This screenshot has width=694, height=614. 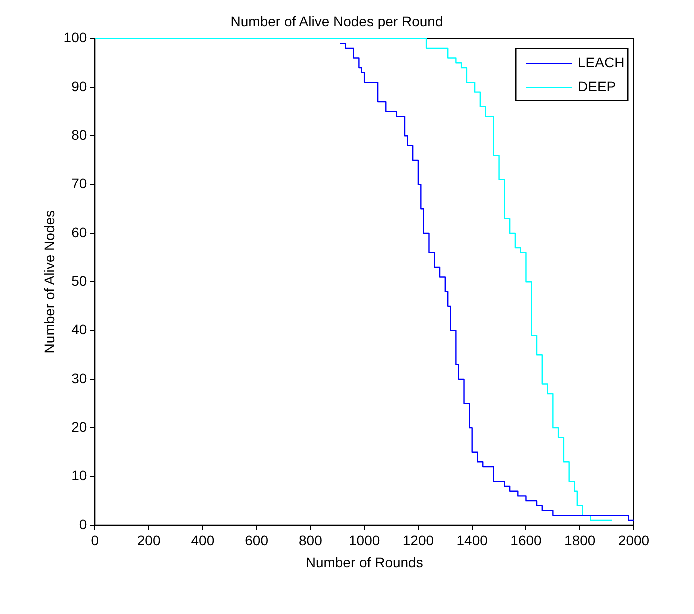 I want to click on y-tick-label: 50, so click(x=80, y=280).